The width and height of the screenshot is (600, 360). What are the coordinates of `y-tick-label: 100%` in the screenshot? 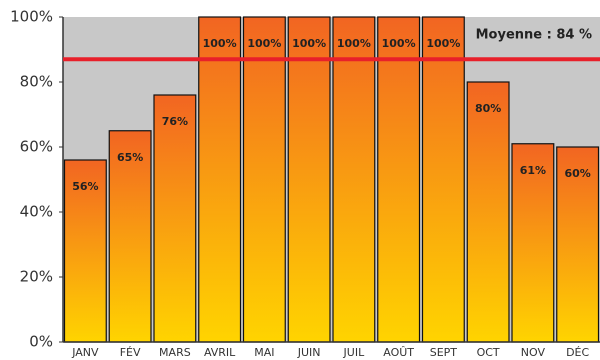 It's located at (31, 17).